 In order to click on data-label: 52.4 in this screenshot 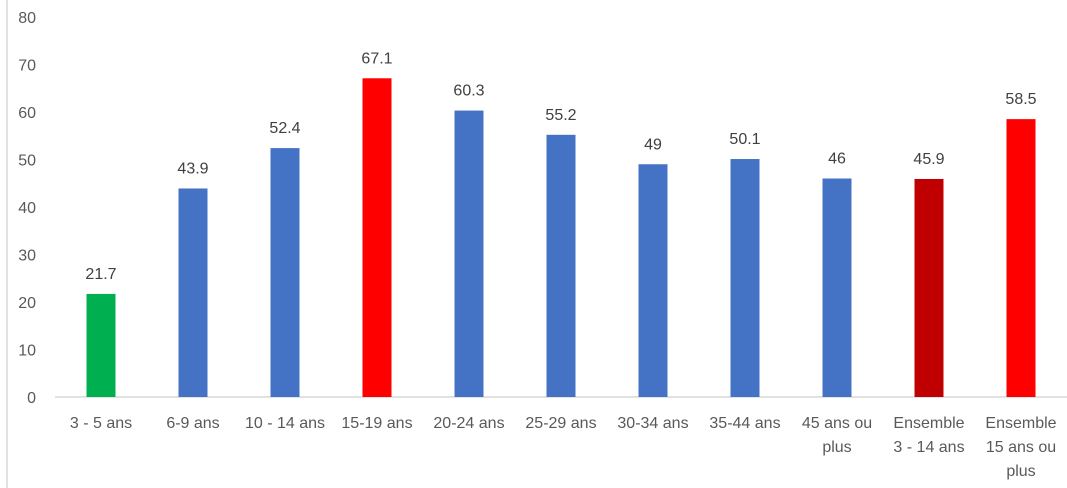, I will do `click(284, 128)`.